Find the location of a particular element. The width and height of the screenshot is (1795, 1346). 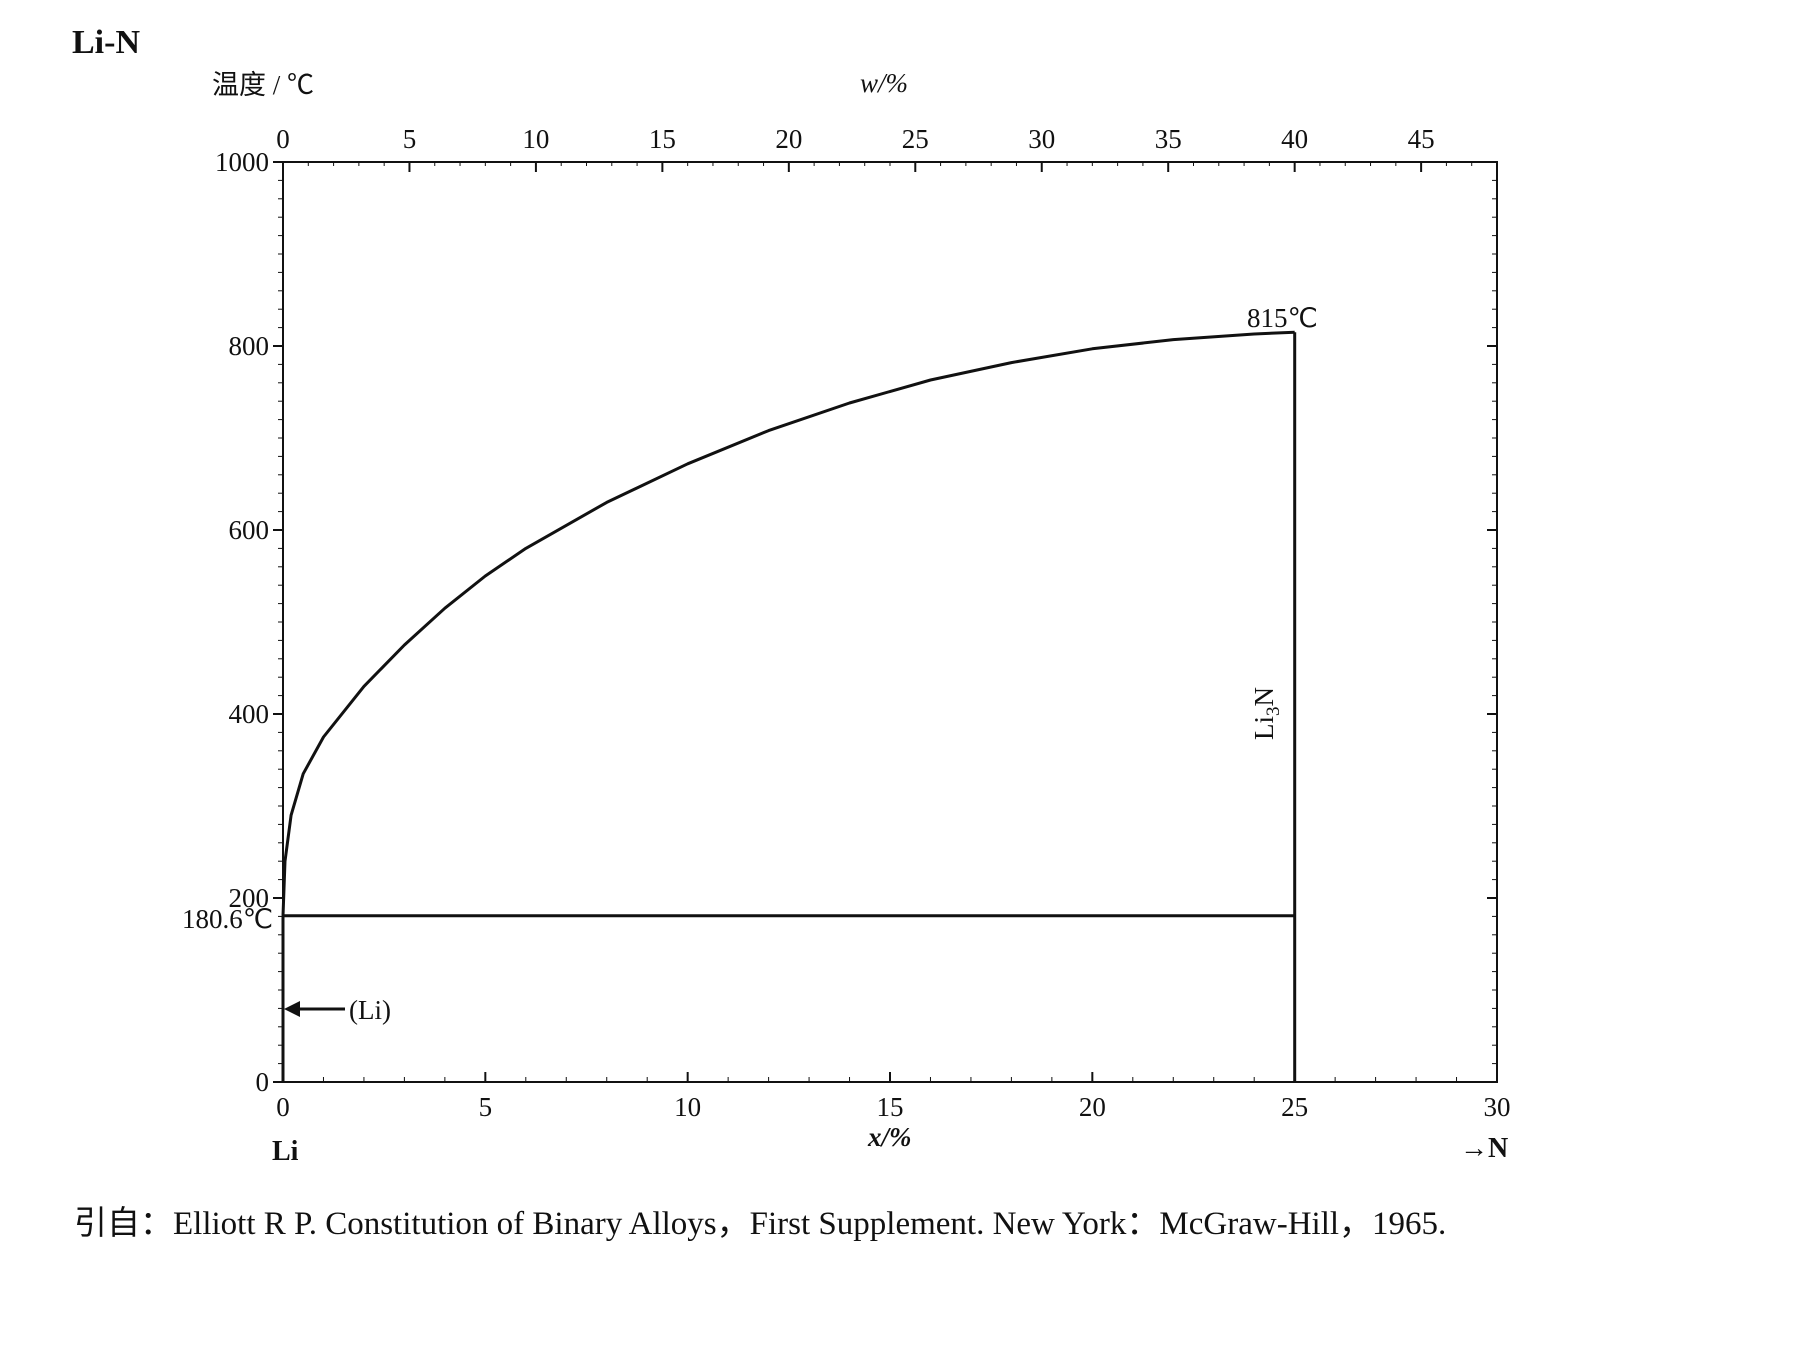

right-element-label: →N is located at coordinates (1484, 1148).